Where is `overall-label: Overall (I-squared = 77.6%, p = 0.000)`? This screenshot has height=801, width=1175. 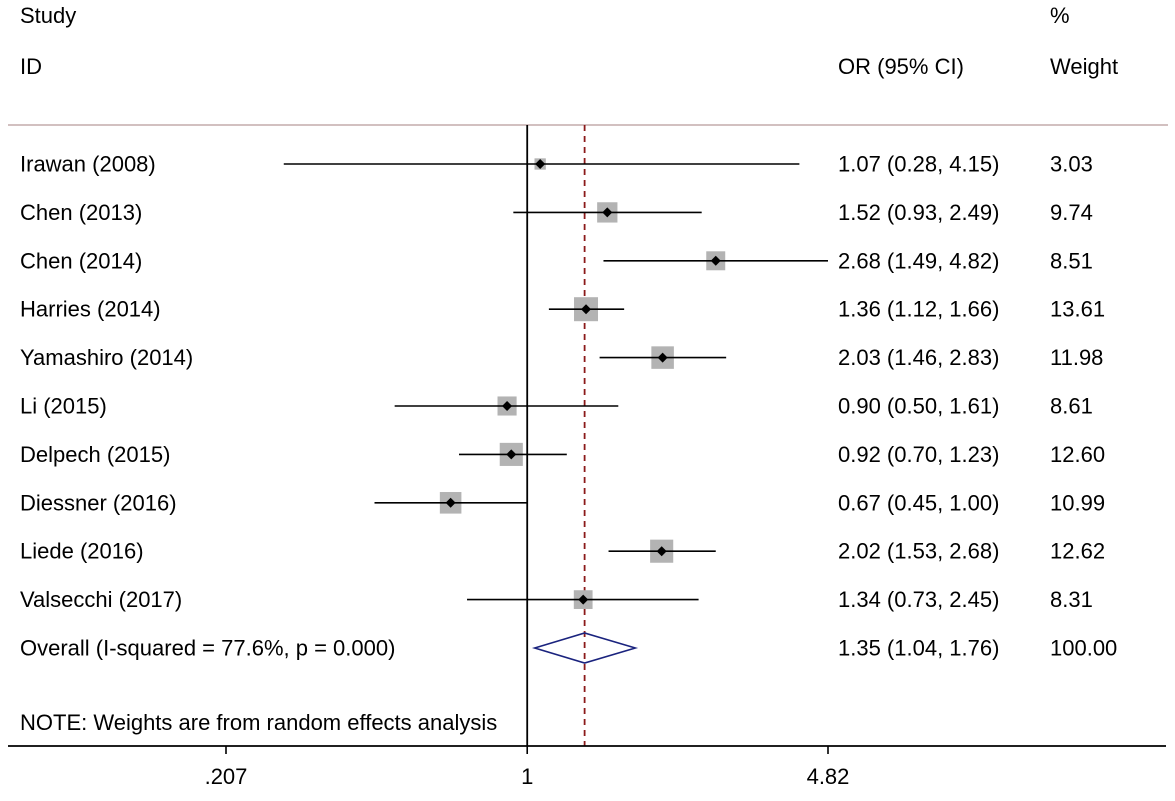 overall-label: Overall (I-squared = 77.6%, p = 0.000) is located at coordinates (207, 648).